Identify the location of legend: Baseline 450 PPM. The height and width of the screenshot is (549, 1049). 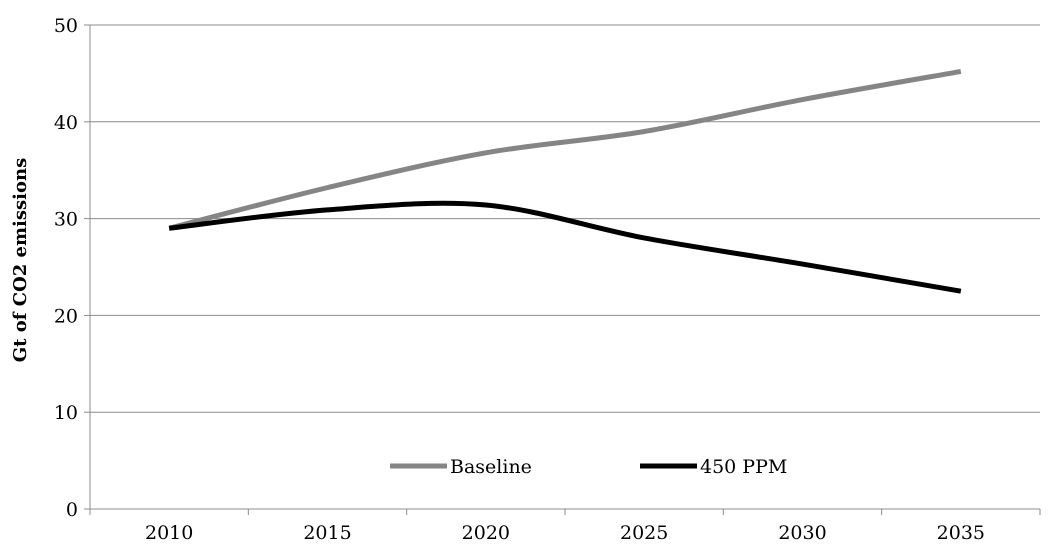
(588, 467).